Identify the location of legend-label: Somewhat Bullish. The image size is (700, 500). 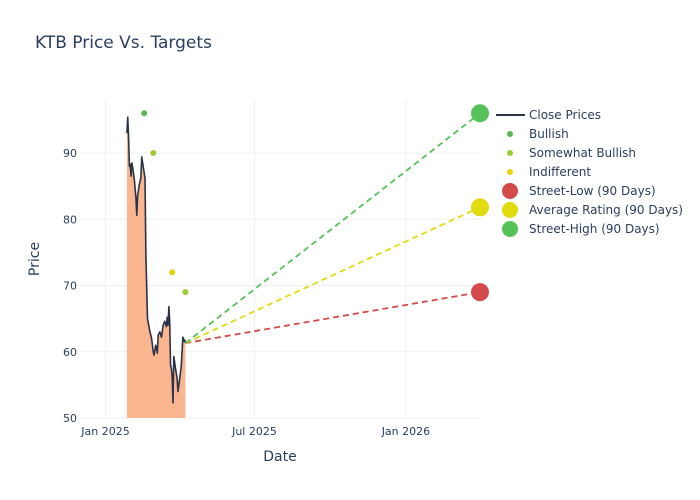
(582, 153).